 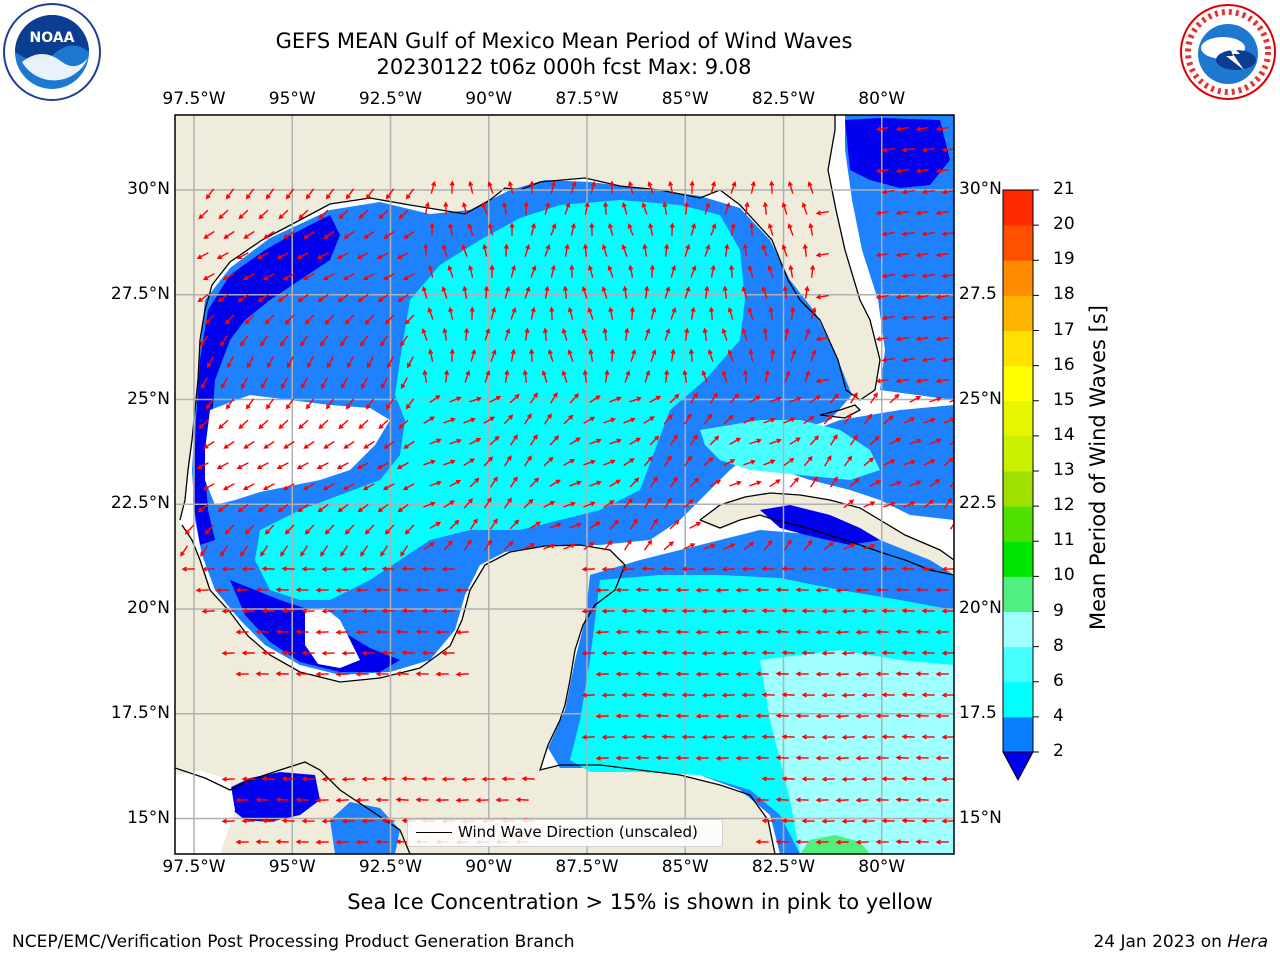 I want to click on lon-tick-label-bottom: 82.5°W, so click(x=783, y=867).